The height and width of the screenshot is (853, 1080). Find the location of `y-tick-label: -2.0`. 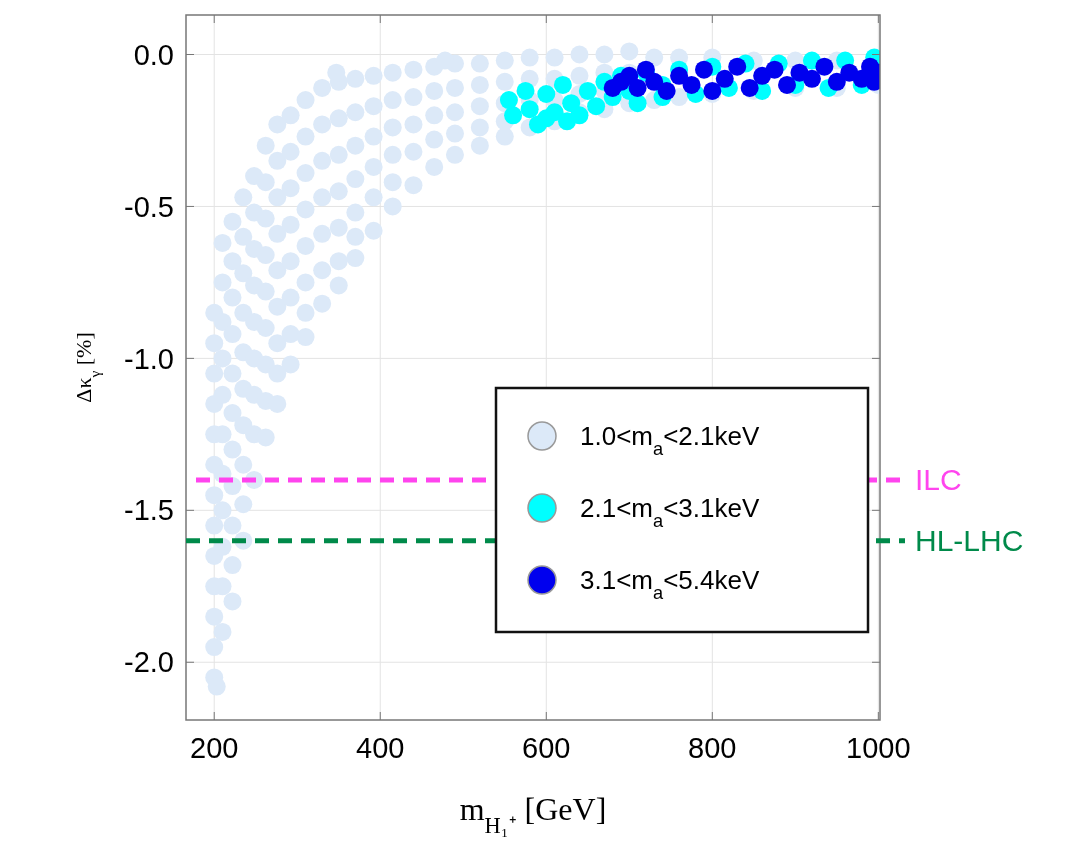

y-tick-label: -2.0 is located at coordinates (149, 662).